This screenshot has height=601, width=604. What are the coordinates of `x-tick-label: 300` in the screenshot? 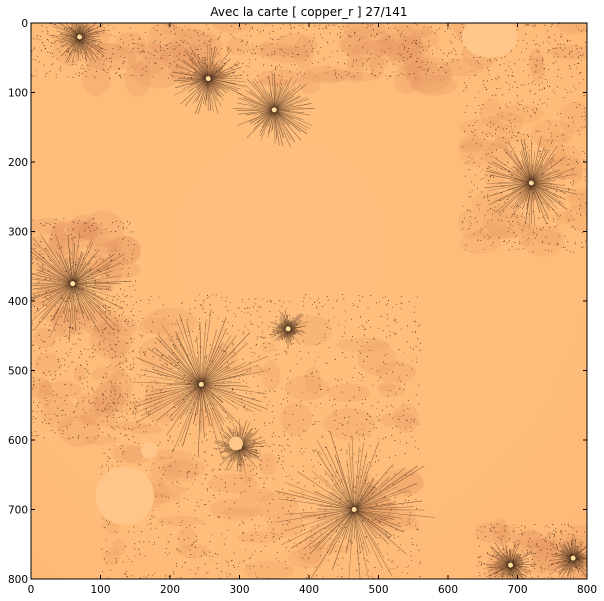 It's located at (239, 590).